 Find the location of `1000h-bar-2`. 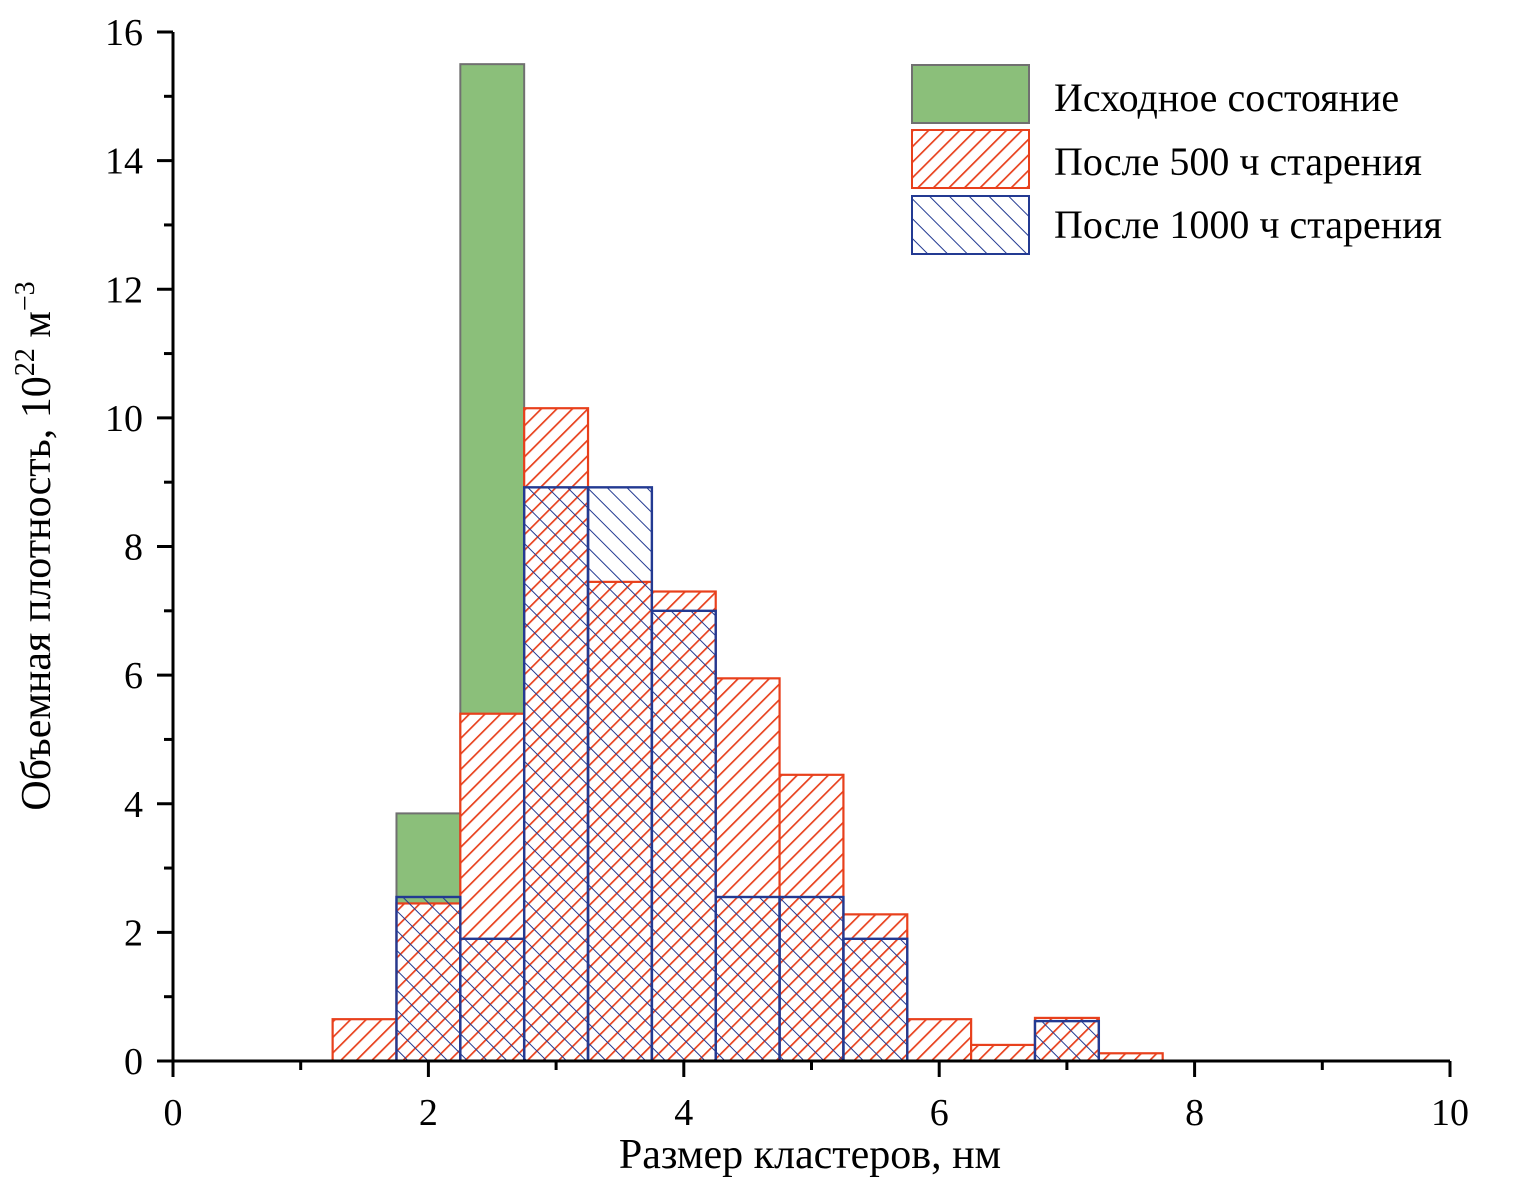

1000h-bar-2 is located at coordinates (556, 774).